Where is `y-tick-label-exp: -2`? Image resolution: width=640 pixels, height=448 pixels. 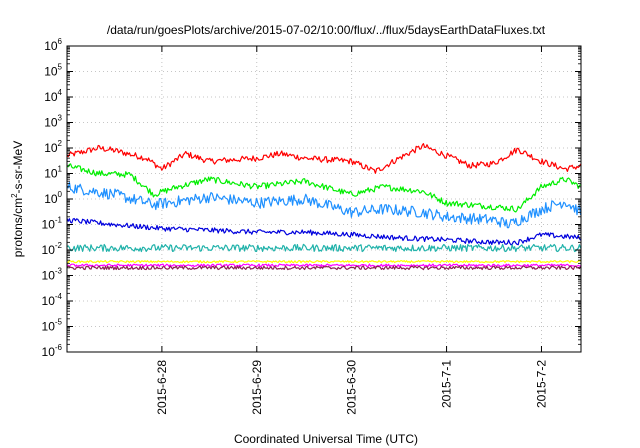
y-tick-label-exp: -2 is located at coordinates (59, 245).